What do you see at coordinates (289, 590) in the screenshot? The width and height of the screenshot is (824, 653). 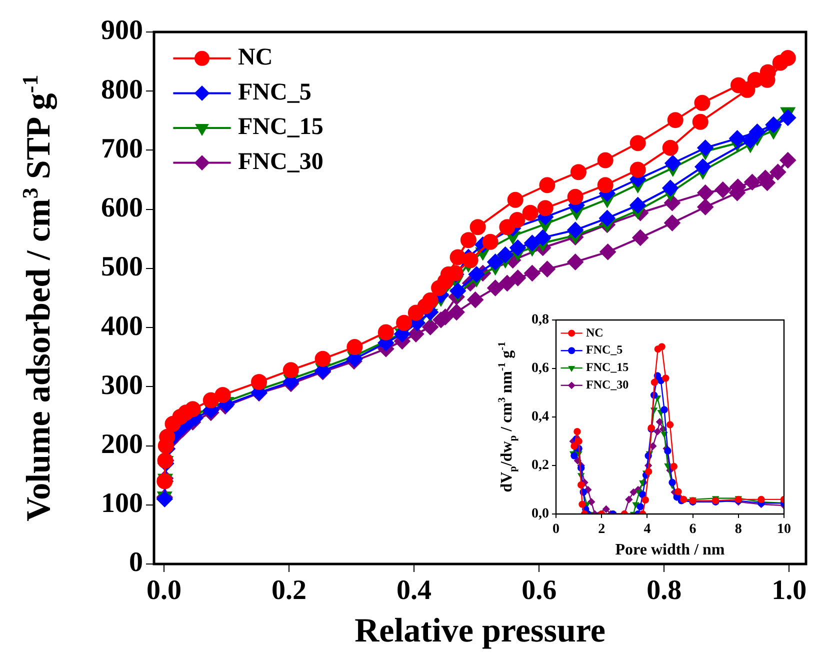 I see `x-tick-label: 0.2` at bounding box center [289, 590].